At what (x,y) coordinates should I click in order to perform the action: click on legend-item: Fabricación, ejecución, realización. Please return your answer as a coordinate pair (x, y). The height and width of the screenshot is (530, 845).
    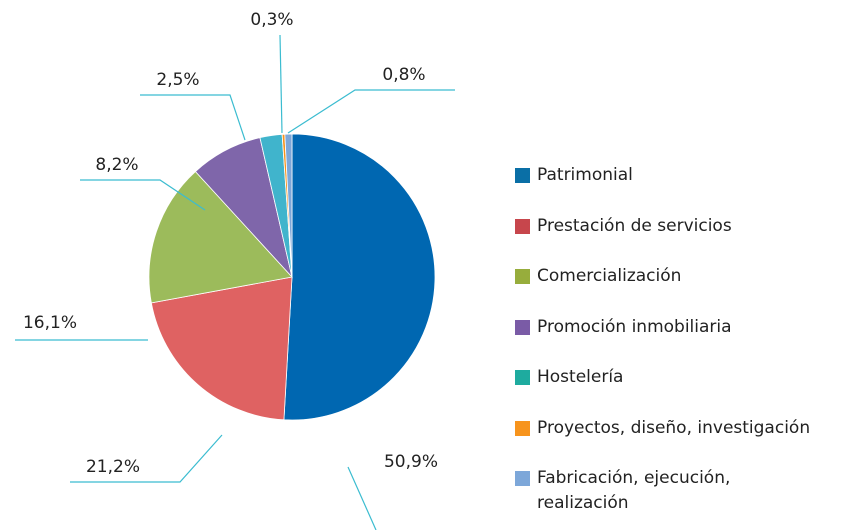
    Looking at the image, I should click on (675, 491).